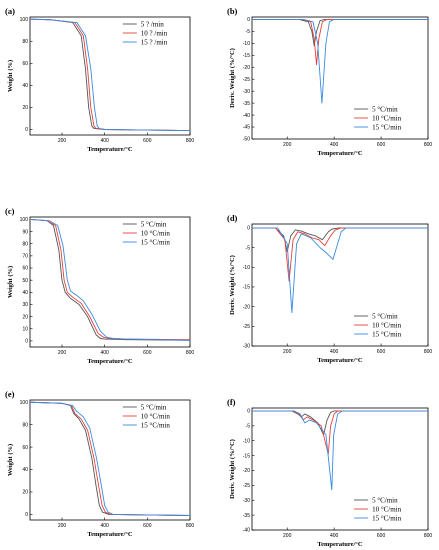  What do you see at coordinates (154, 33) in the screenshot?
I see `legend-label: 10 ? /min` at bounding box center [154, 33].